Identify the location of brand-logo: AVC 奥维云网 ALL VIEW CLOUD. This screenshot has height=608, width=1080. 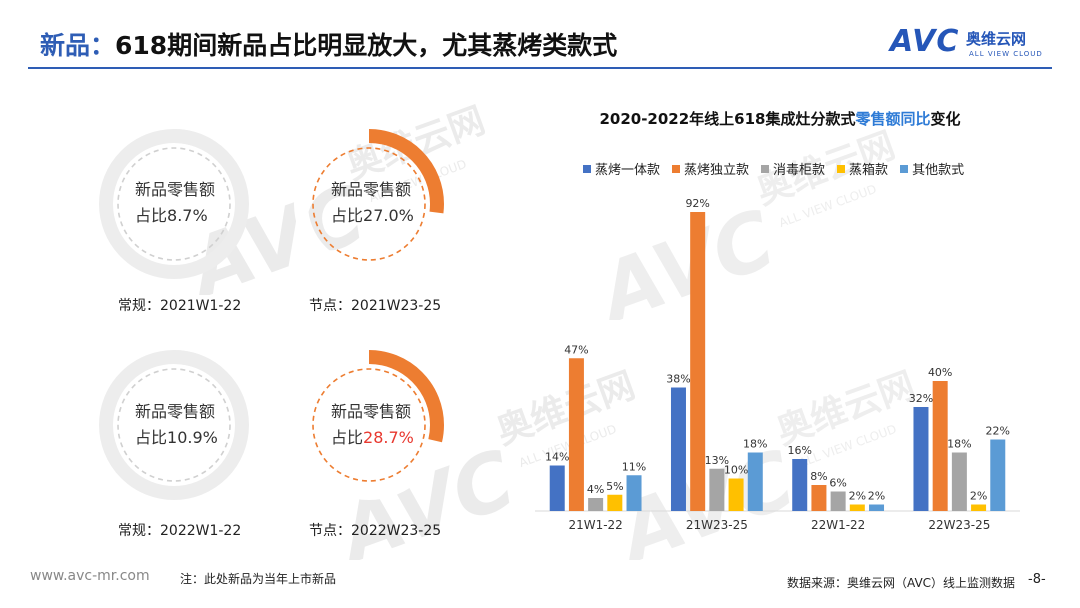
(975, 45).